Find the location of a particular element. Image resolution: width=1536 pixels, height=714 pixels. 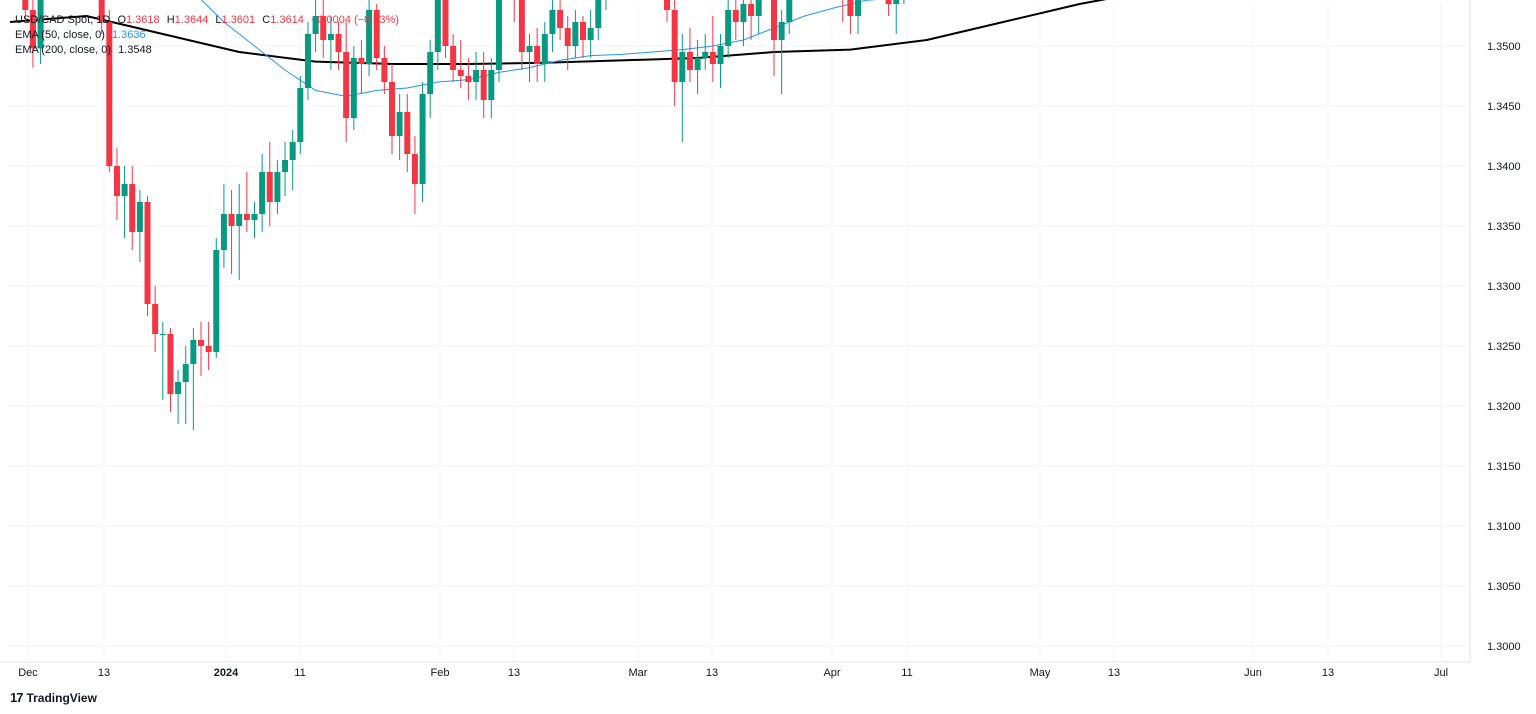

tradingview-brand: 17 TradingView is located at coordinates (53, 697).